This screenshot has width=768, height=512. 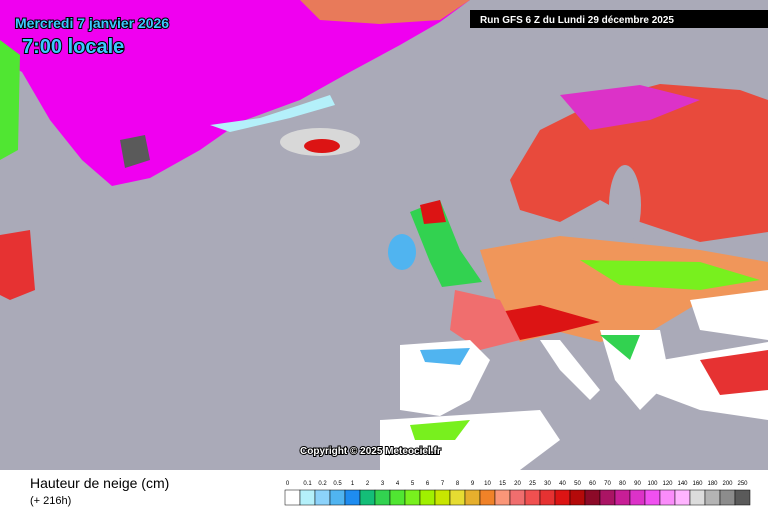 I want to click on legend-title: Hauteur de neige (cm), so click(x=99, y=483).